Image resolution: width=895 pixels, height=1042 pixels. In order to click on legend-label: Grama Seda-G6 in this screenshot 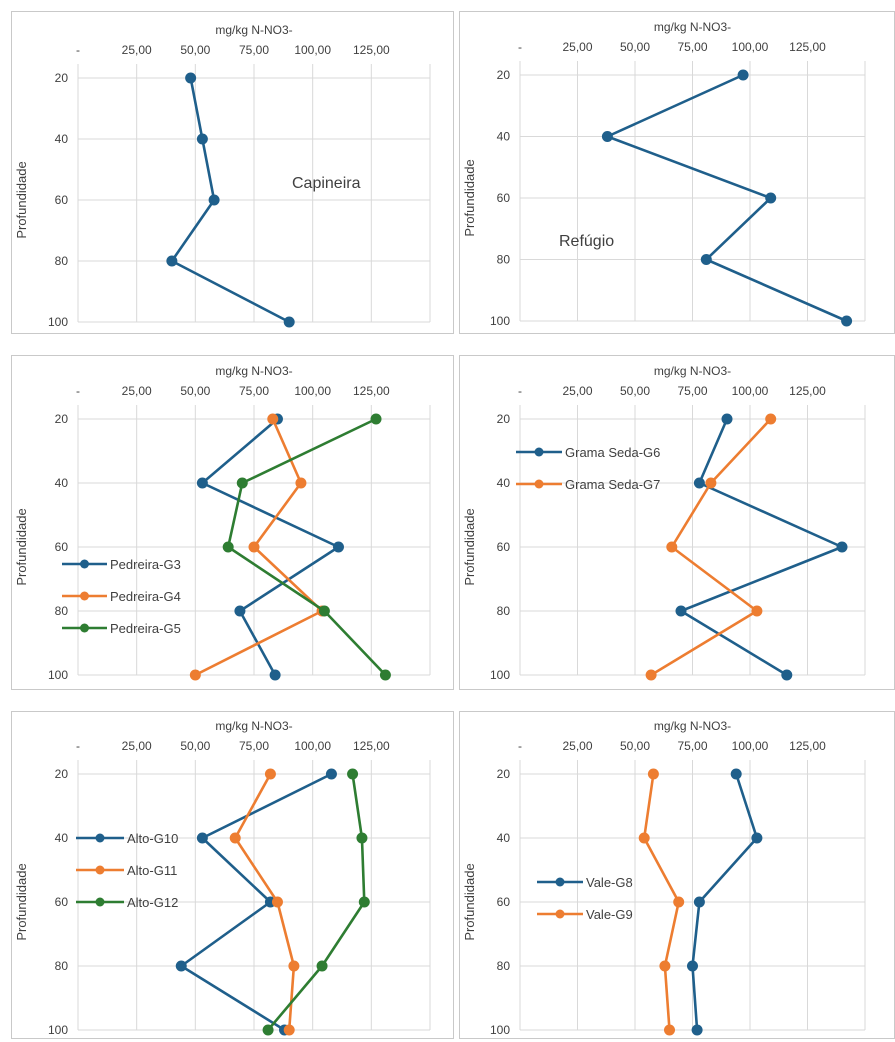, I will do `click(612, 452)`.